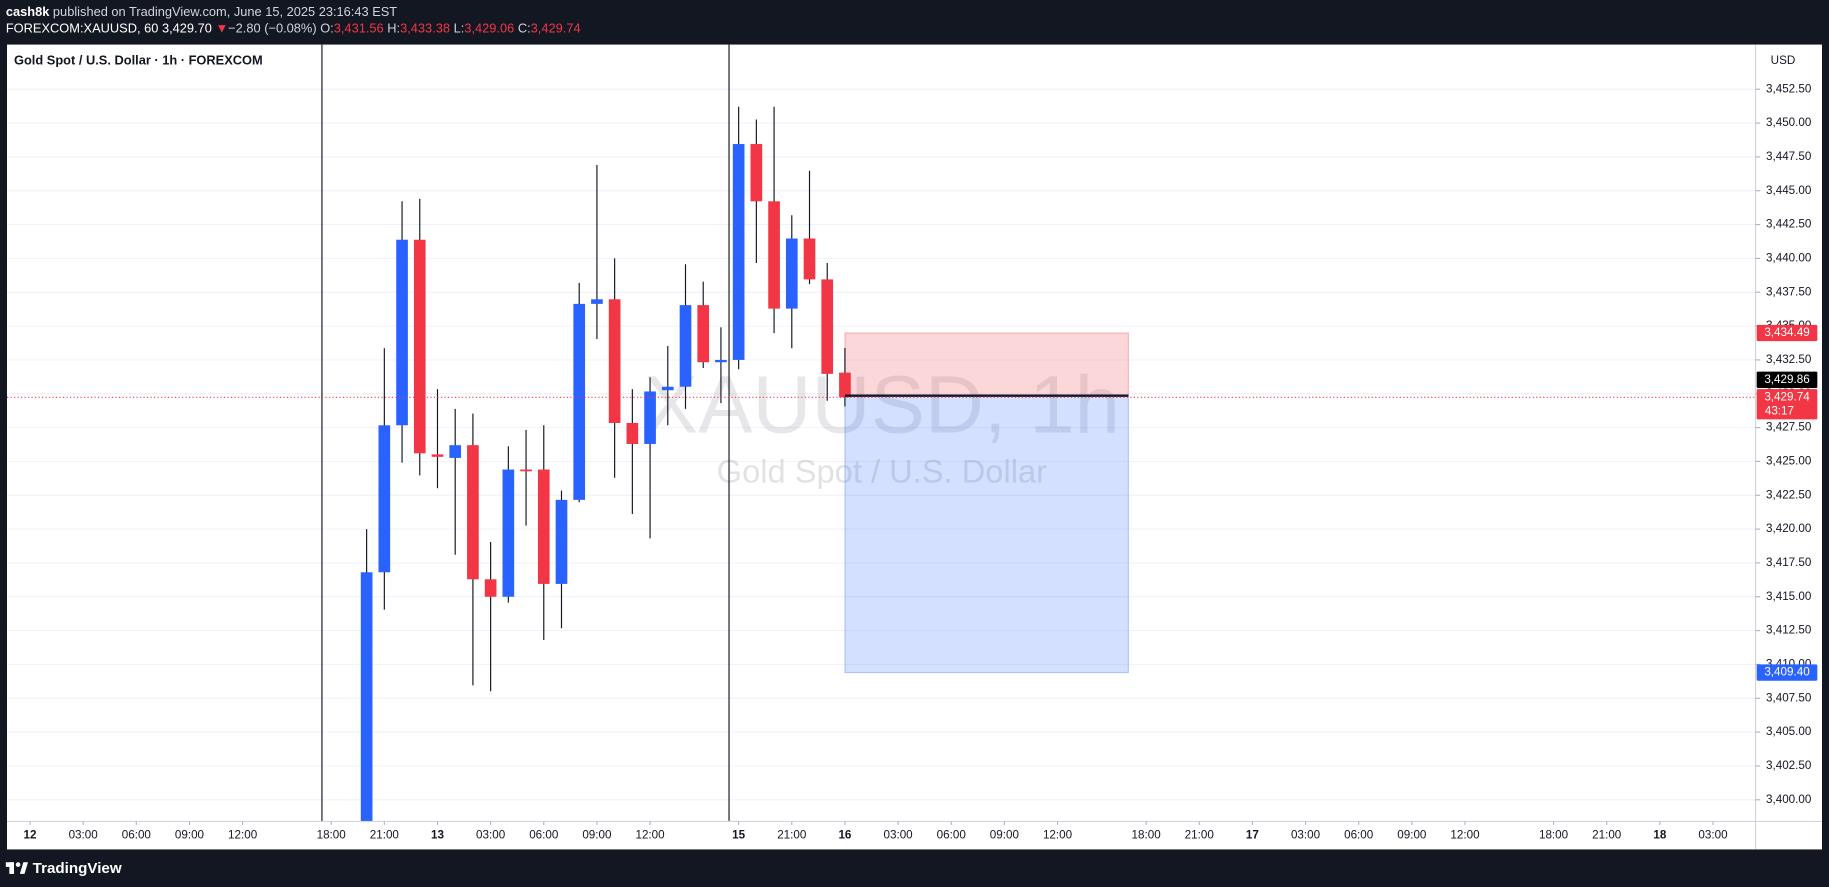 The width and height of the screenshot is (1829, 887). Describe the element at coordinates (459, 28) in the screenshot. I see `ohlc-label: L:` at that location.